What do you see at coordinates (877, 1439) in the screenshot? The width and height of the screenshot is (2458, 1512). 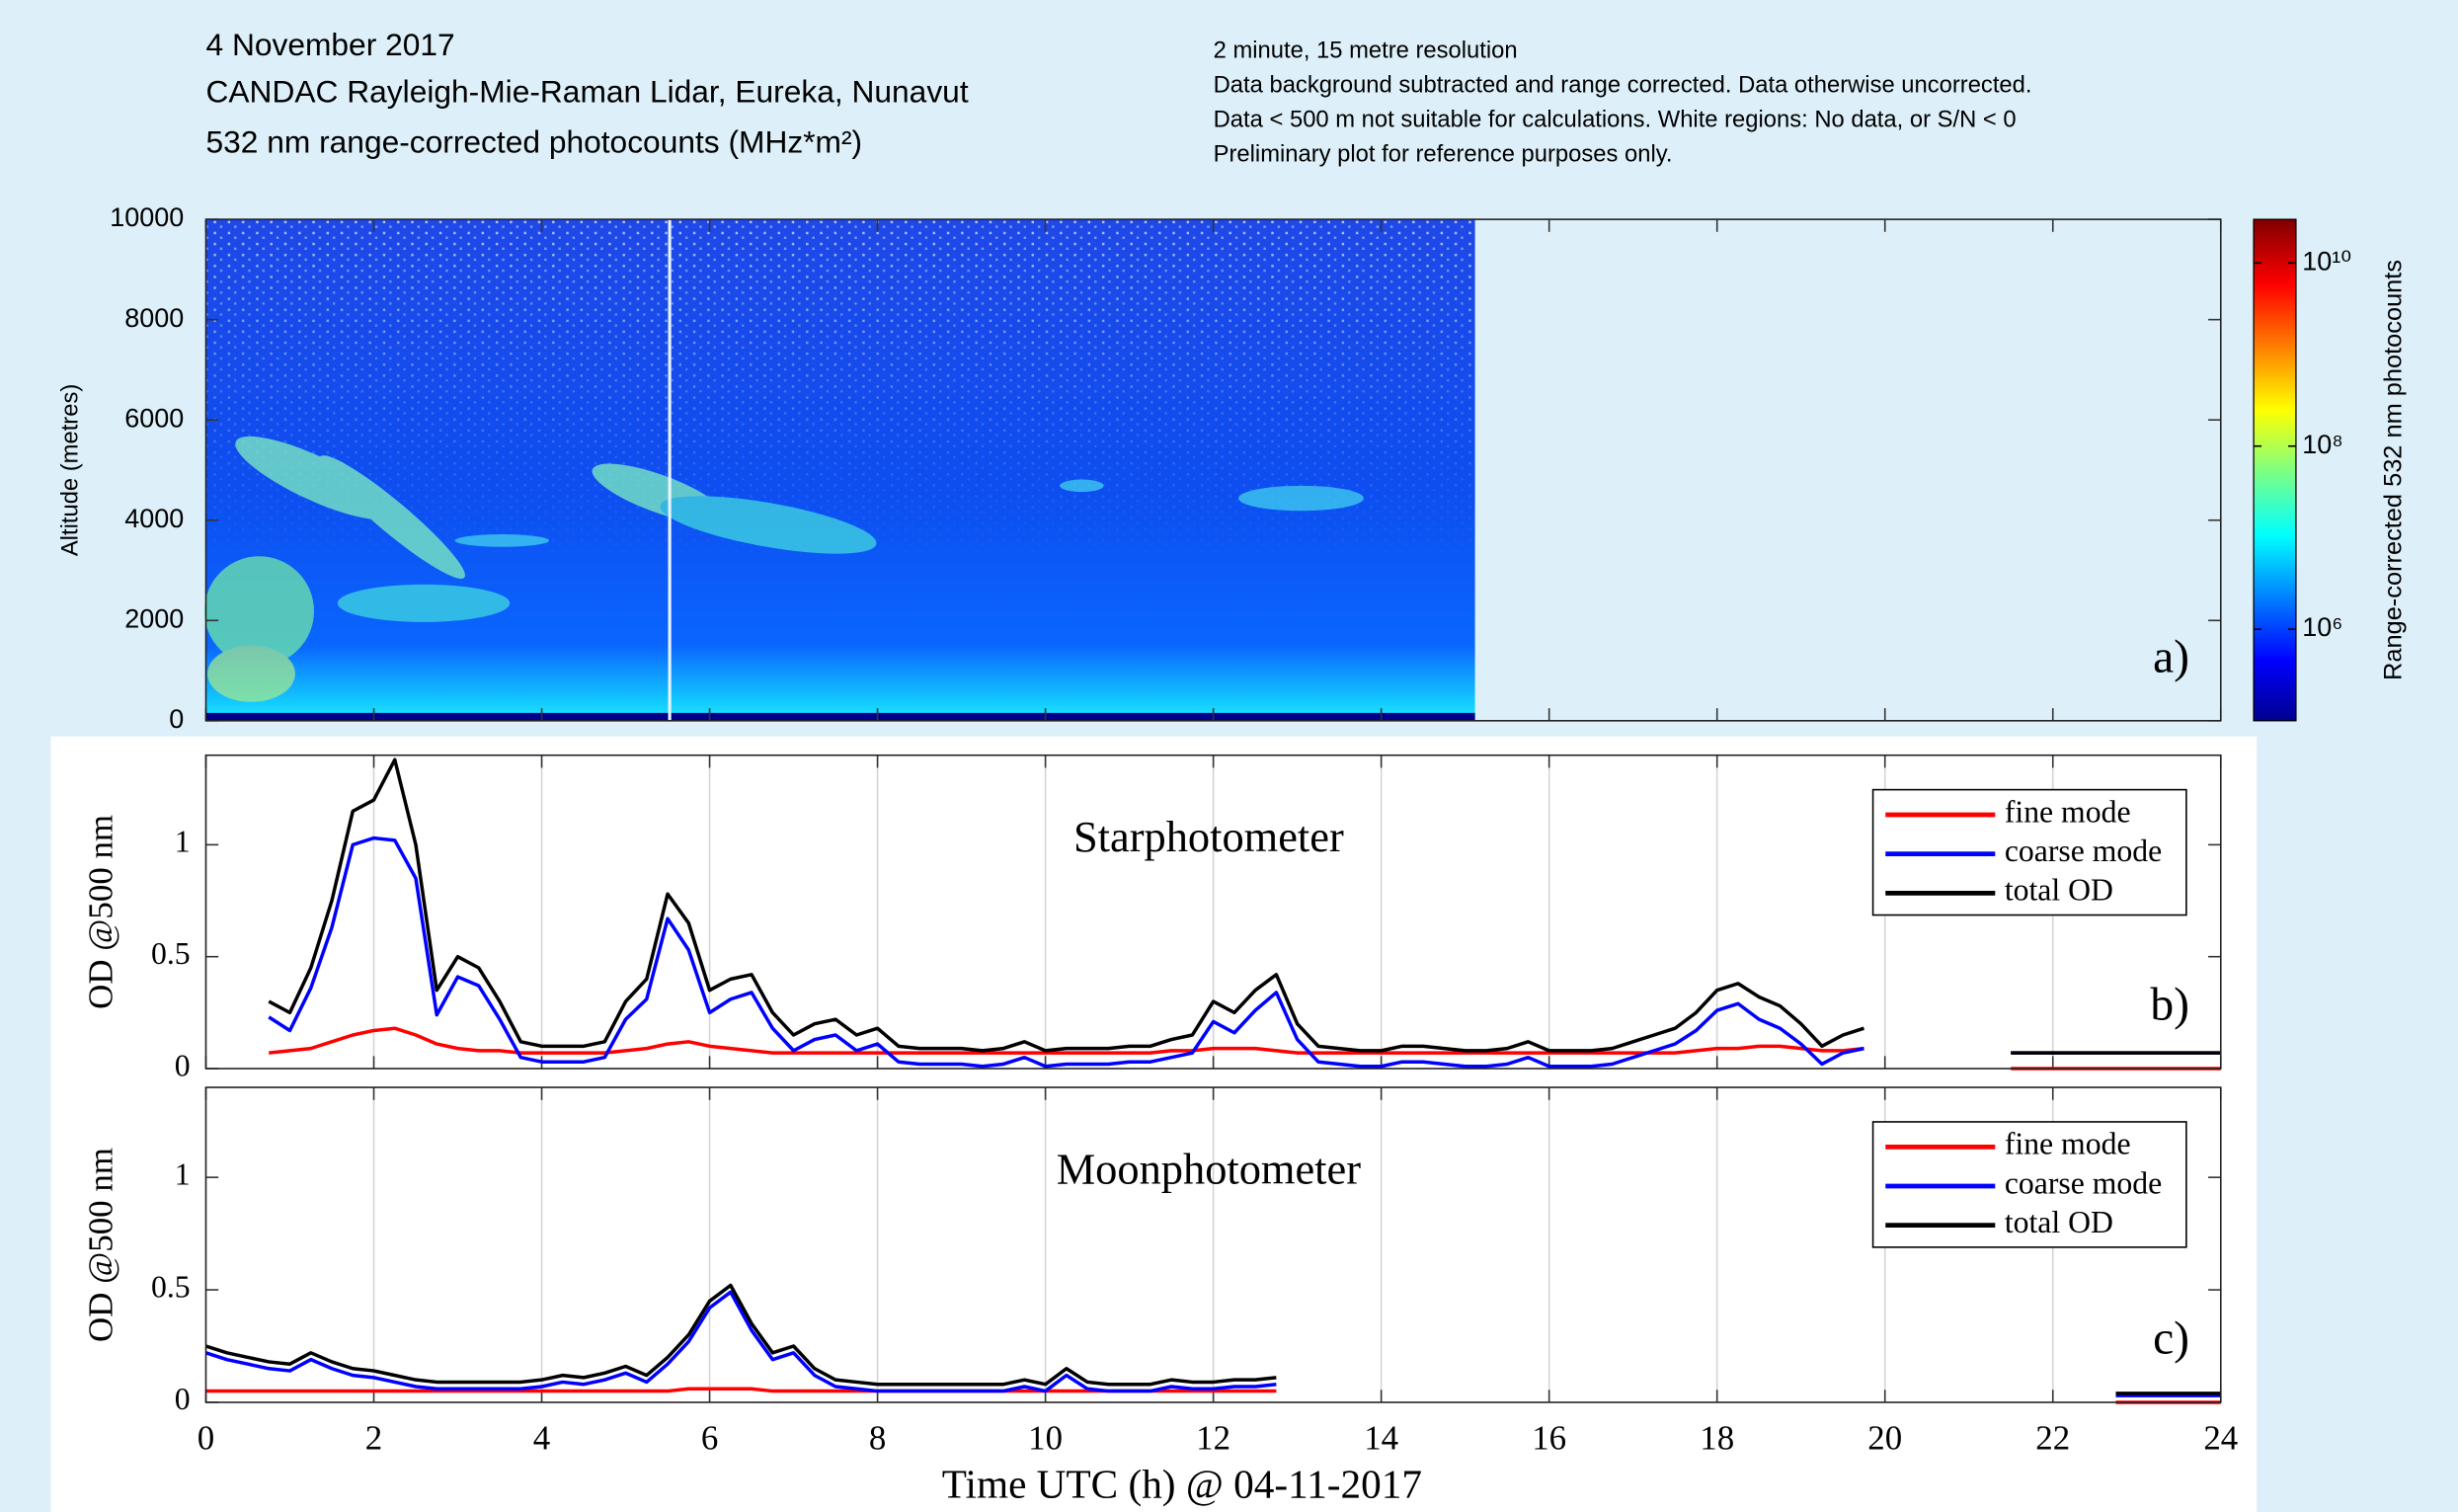 I see `x-tick-label: 8` at bounding box center [877, 1439].